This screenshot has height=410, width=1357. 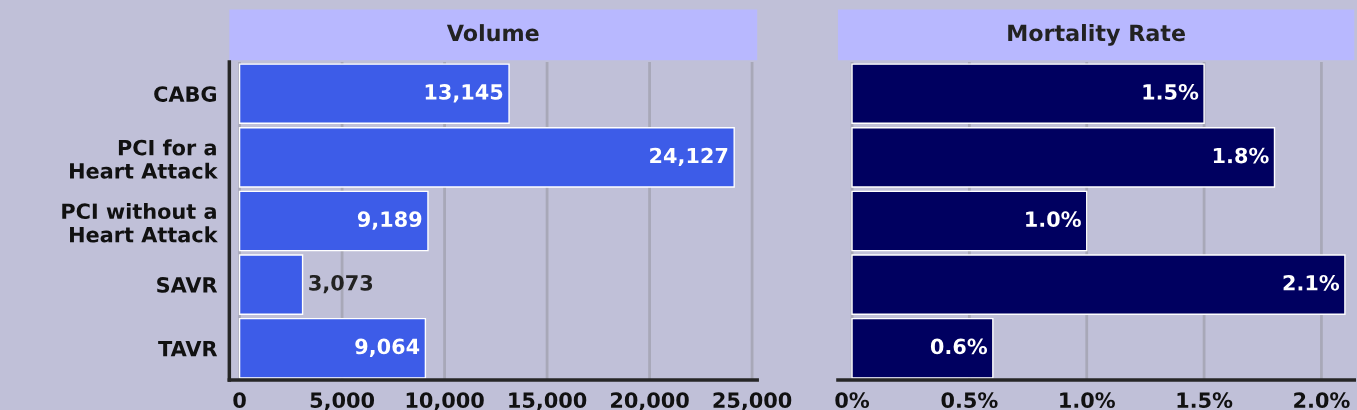 What do you see at coordinates (492, 33) in the screenshot?
I see `chart-title: Volume` at bounding box center [492, 33].